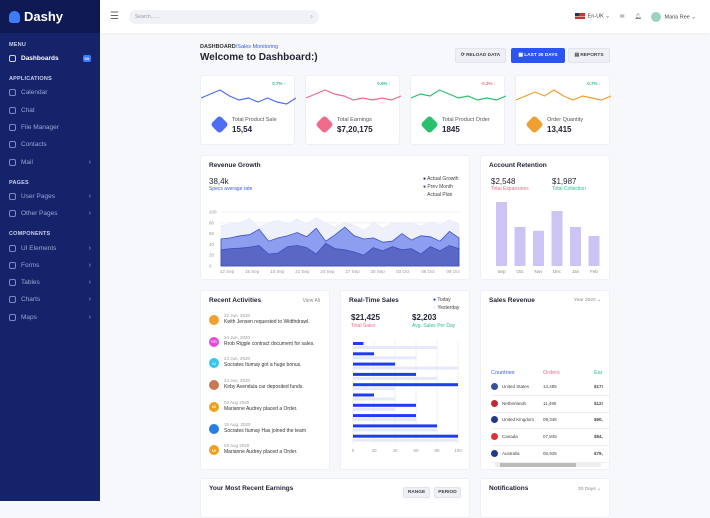  What do you see at coordinates (219, 181) in the screenshot?
I see `revenue-value: 38,4k` at bounding box center [219, 181].